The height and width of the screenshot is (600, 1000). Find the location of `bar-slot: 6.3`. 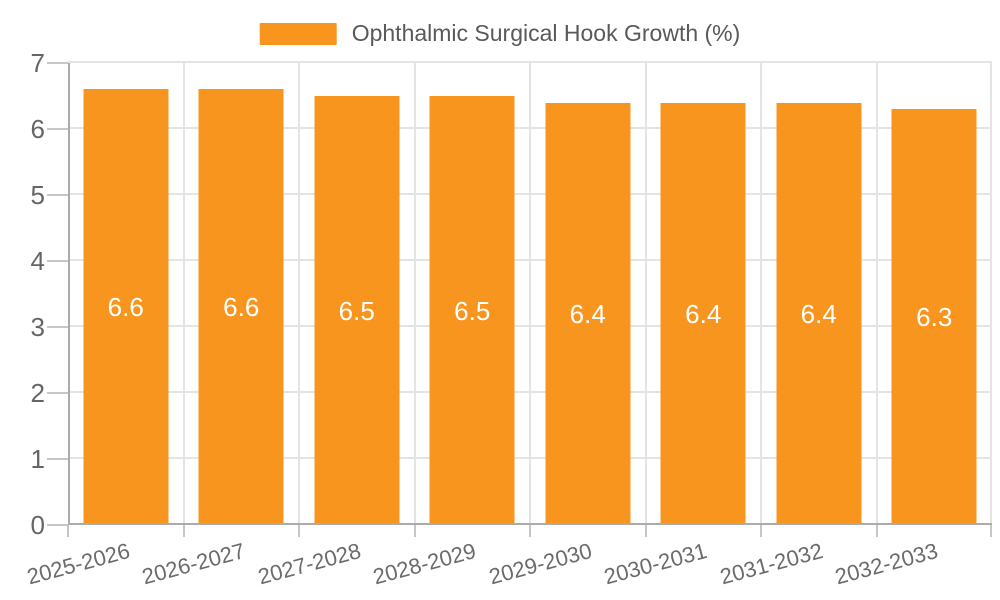

bar-slot: 6.3 is located at coordinates (935, 294).